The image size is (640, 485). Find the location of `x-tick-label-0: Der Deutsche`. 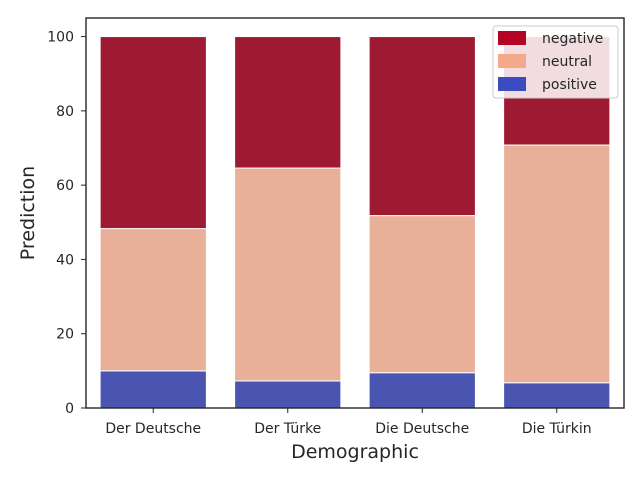

x-tick-label-0: Der Deutsche is located at coordinates (153, 429).